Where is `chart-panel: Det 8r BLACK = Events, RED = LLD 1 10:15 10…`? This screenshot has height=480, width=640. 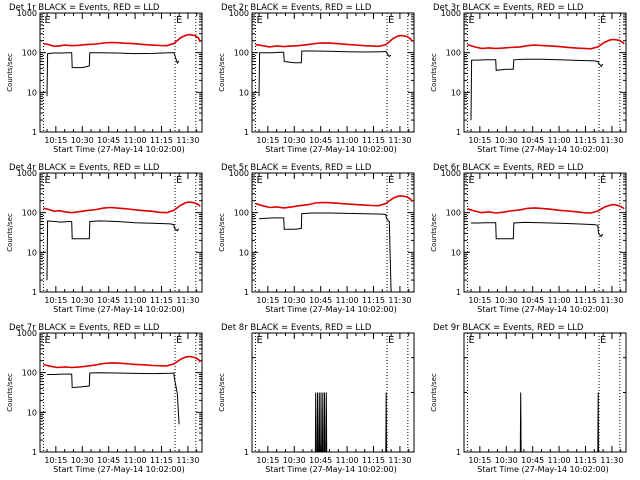 chart-panel: Det 8r BLACK = Events, RED = LLD 1 10:15 10… is located at coordinates (316, 398).